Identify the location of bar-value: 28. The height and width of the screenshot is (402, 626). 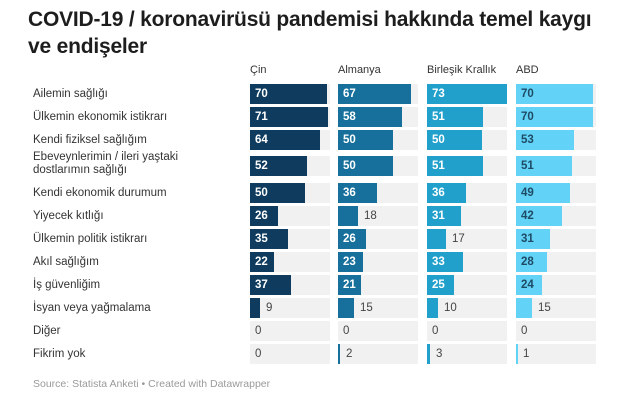
(527, 262).